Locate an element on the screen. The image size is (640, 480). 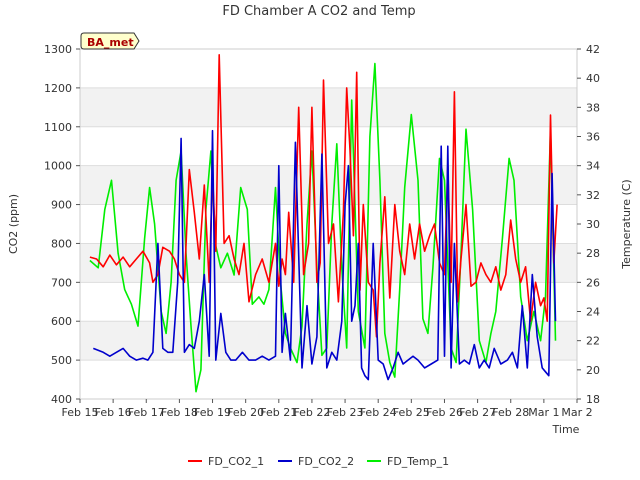
x-tick-label: Feb 22 is located at coordinates (311, 412).